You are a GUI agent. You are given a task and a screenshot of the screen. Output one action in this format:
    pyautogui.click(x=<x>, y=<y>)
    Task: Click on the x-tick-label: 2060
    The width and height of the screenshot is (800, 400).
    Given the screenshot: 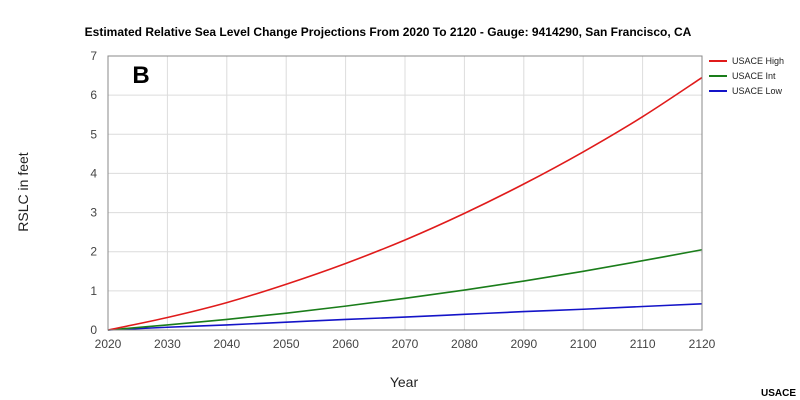 What is the action you would take?
    pyautogui.click(x=345, y=344)
    